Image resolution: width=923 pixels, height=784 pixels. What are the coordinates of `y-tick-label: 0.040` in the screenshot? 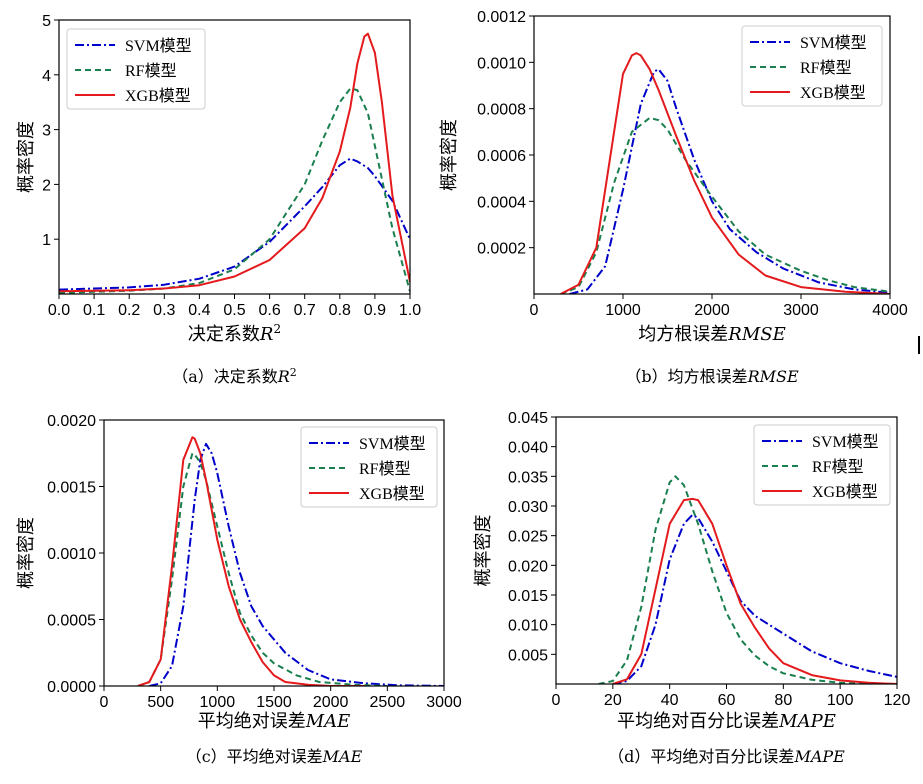 It's located at (528, 448).